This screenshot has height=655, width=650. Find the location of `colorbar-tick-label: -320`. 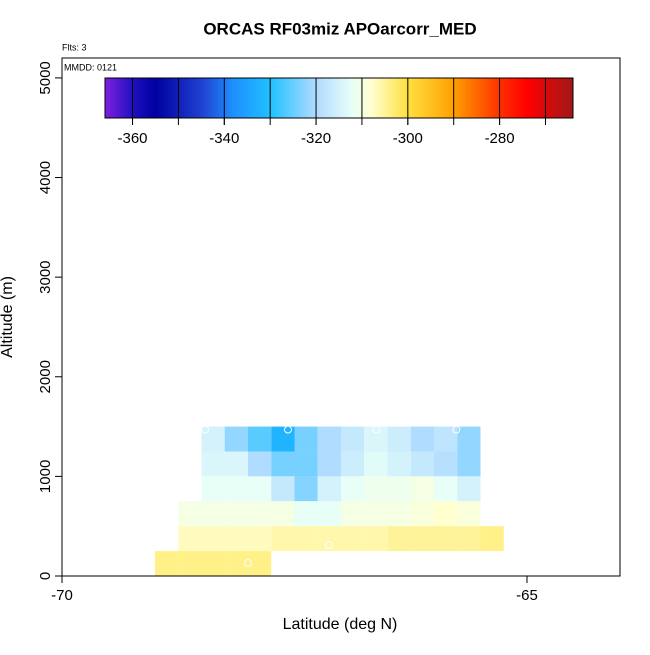

colorbar-tick-label: -320 is located at coordinates (316, 138).